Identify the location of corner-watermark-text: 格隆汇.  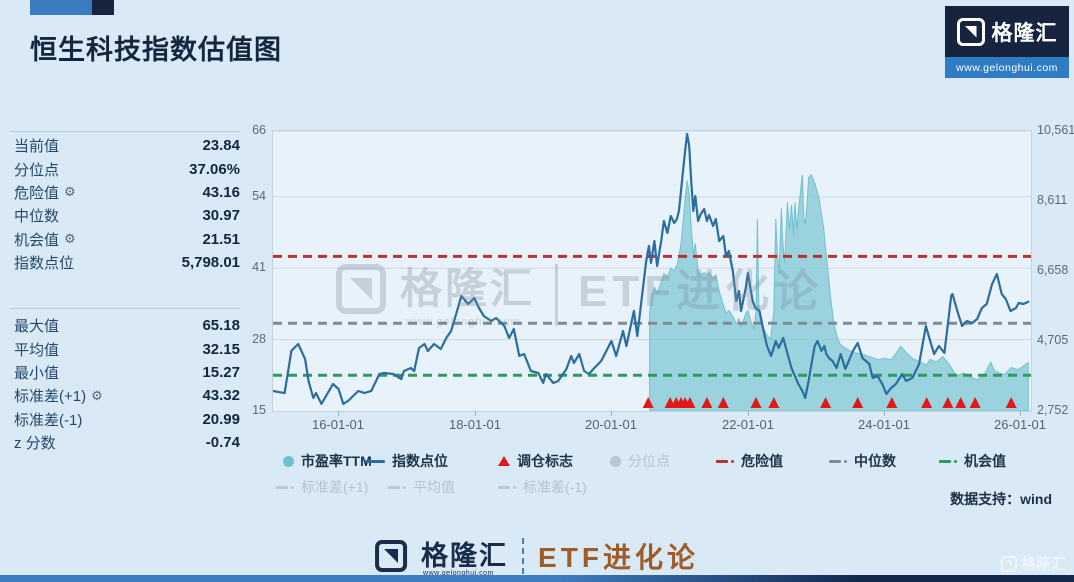
(1043, 564).